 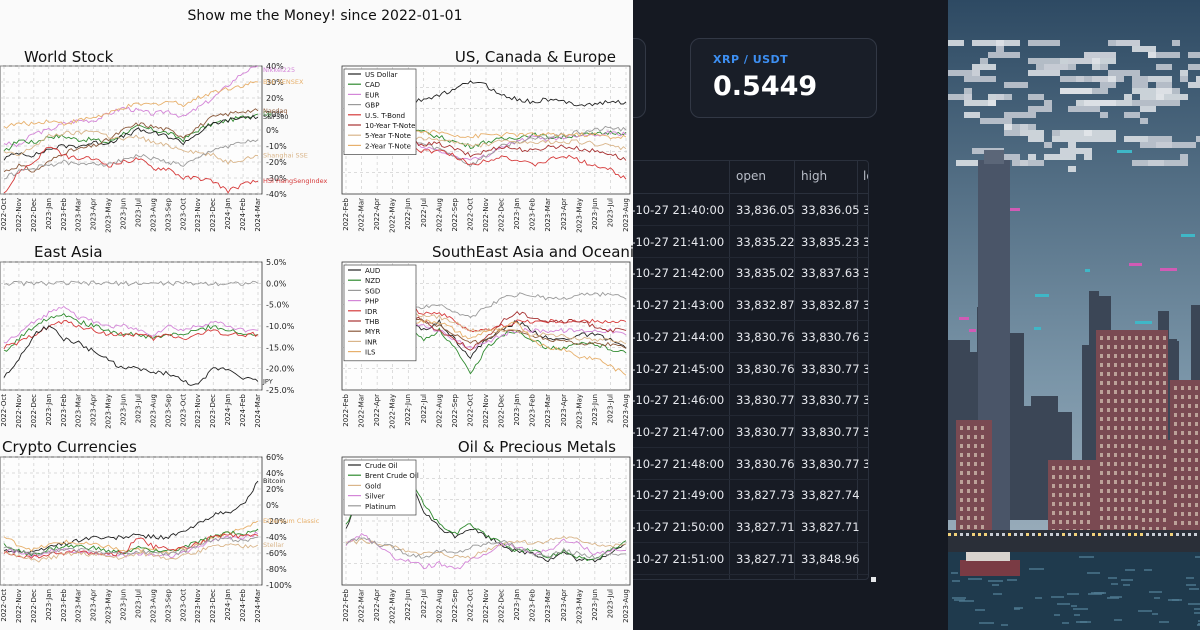 I want to click on x-tick-label: 2023-Jul, so click(x=610, y=603).